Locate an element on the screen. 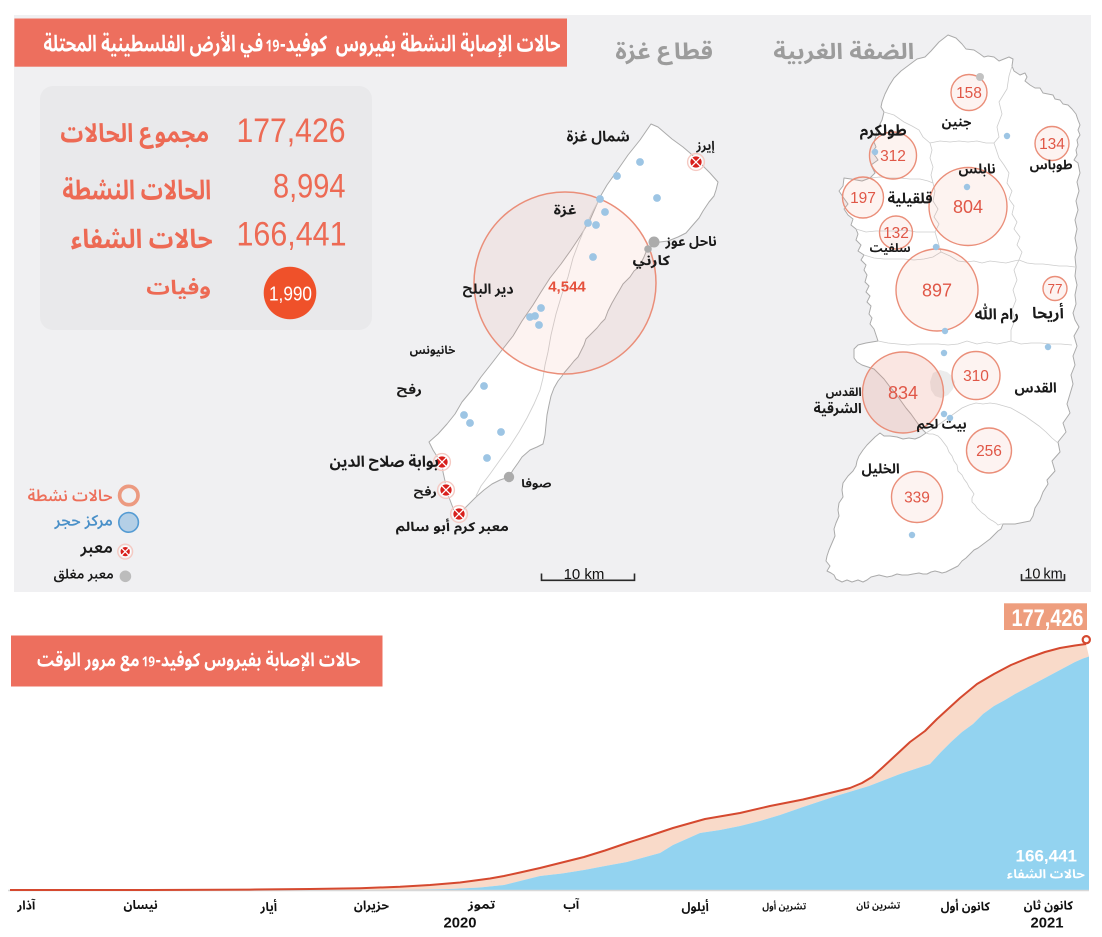  svg-text: 197 is located at coordinates (863, 198).